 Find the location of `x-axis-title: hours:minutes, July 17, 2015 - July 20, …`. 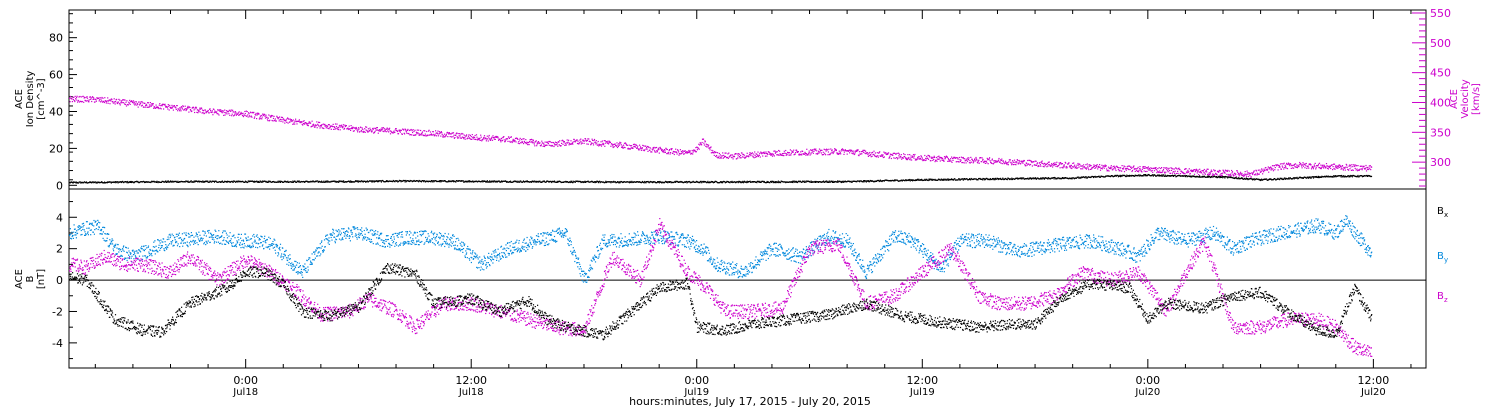

x-axis-title: hours:minutes, July 17, 2015 - July 20, … is located at coordinates (750, 401).